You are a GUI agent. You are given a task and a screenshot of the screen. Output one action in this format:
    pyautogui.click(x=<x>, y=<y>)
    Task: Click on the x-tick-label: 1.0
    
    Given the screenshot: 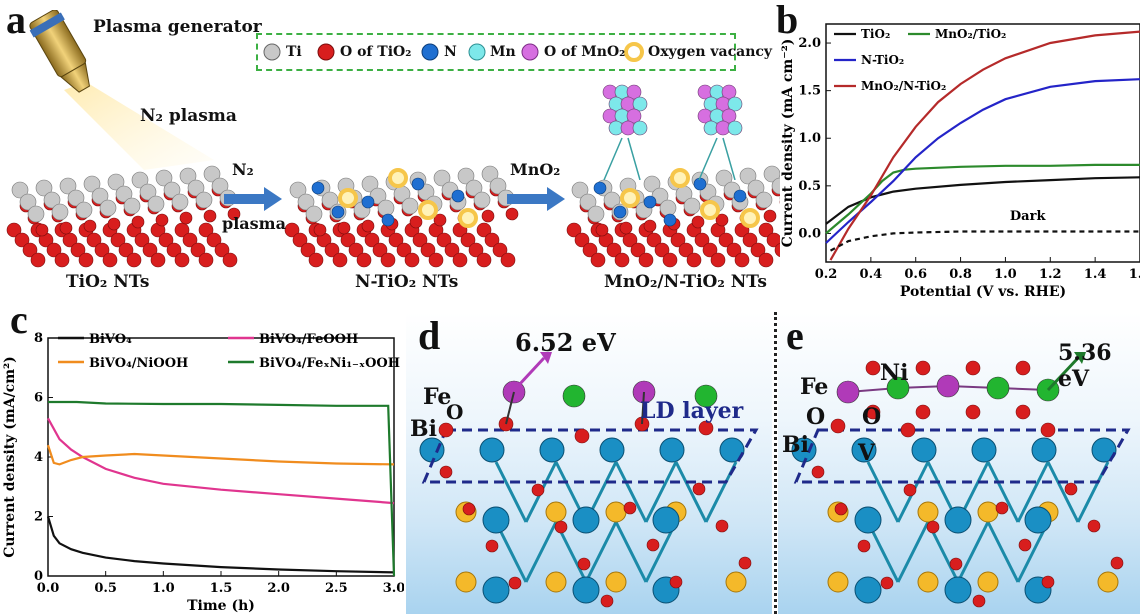 What is the action you would take?
    pyautogui.click(x=163, y=588)
    